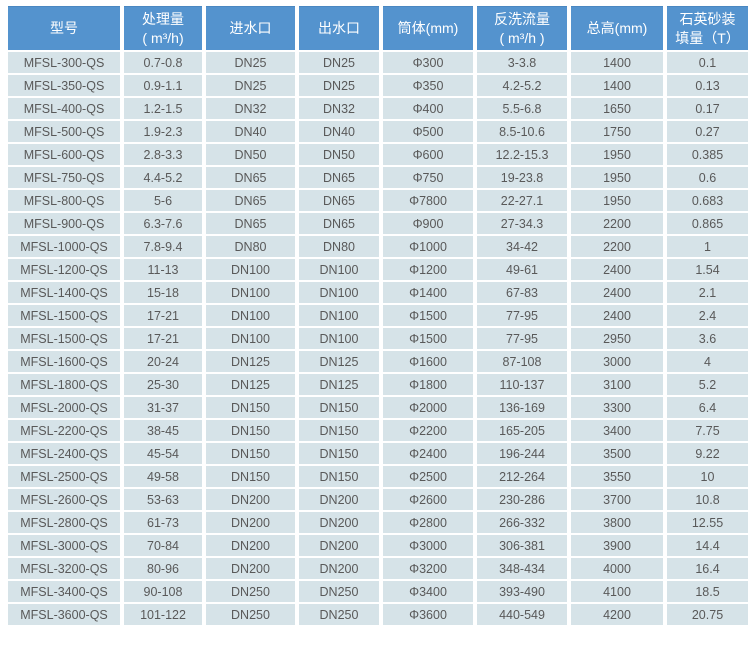 This screenshot has width=756, height=651. Describe the element at coordinates (707, 361) in the screenshot. I see `table-cell: 4` at that location.